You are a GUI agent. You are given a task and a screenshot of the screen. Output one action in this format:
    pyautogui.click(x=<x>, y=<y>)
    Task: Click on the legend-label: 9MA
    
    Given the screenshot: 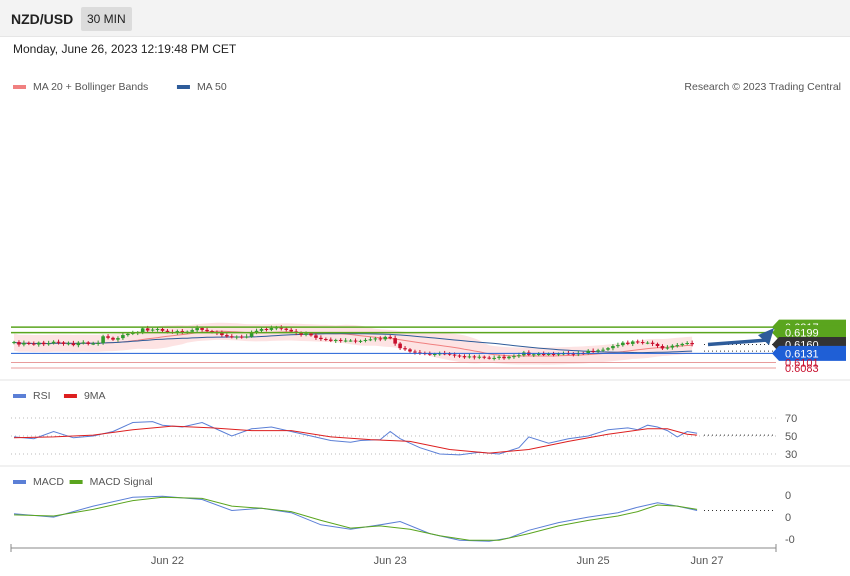 What is the action you would take?
    pyautogui.click(x=95, y=396)
    